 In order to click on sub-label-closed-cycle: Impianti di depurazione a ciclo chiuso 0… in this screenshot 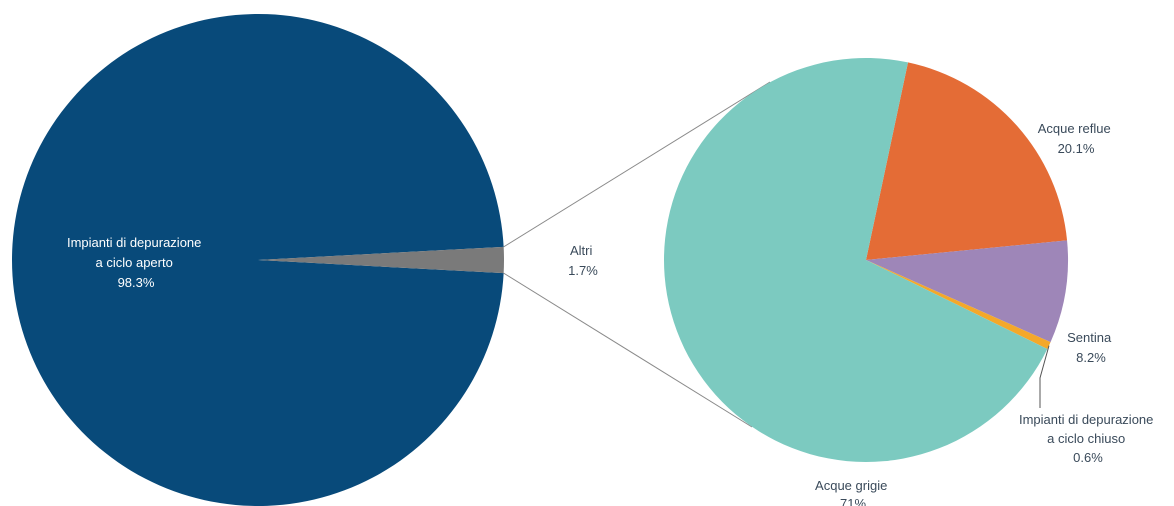, I will do `click(1088, 438)`.